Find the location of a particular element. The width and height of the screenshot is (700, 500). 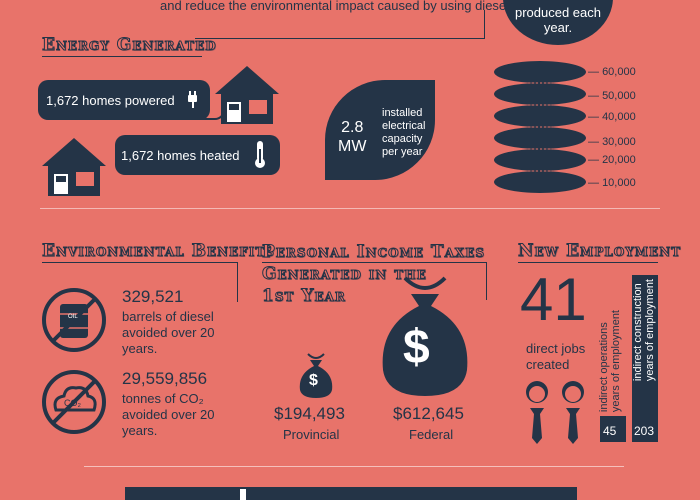

diesel-caption: barrels of diesel avoided over 20 years. is located at coordinates (168, 333).